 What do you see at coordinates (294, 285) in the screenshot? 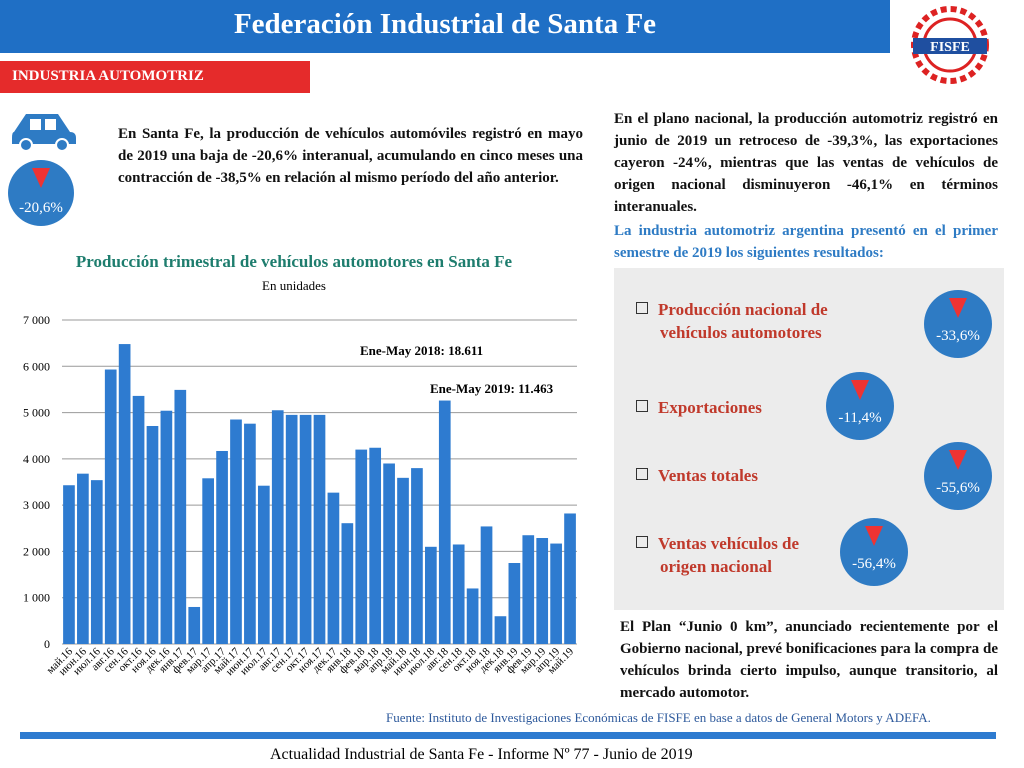
I see `chart-subtitle: En unidades` at bounding box center [294, 285].